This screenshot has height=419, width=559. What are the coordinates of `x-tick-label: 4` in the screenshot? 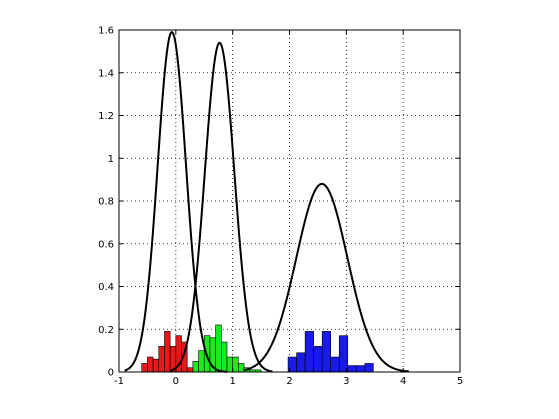 It's located at (403, 381).